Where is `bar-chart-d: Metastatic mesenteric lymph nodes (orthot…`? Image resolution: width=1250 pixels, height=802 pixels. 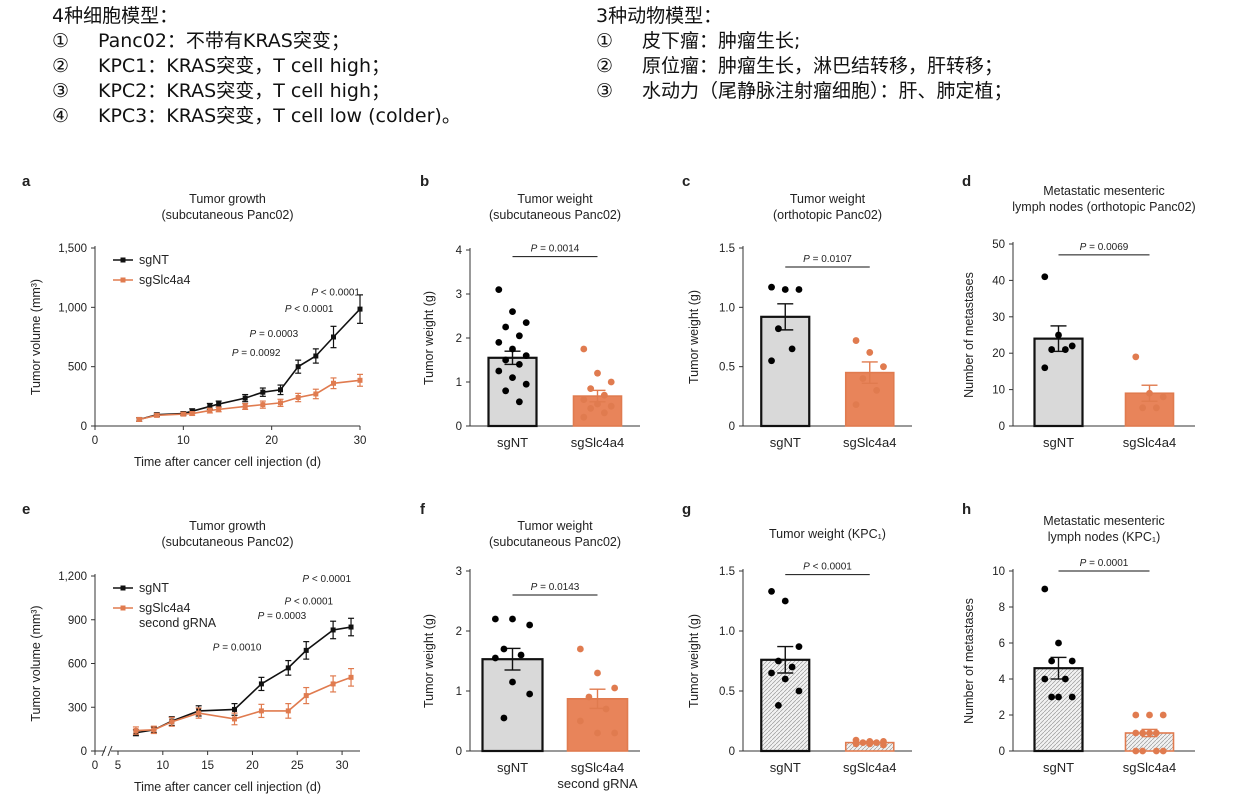
bar-chart-d: Metastatic mesenteric lymph nodes (orthot… is located at coordinates (1079, 311).